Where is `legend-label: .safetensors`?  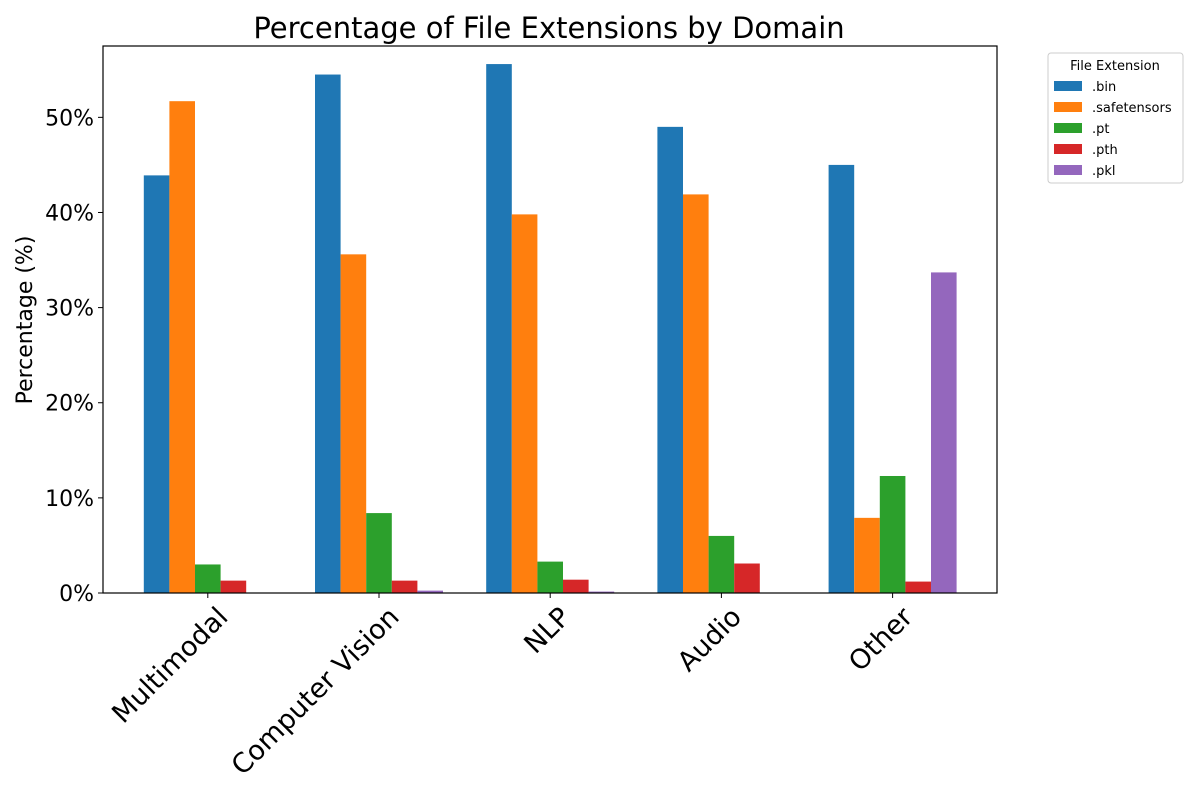 legend-label: .safetensors is located at coordinates (1132, 108).